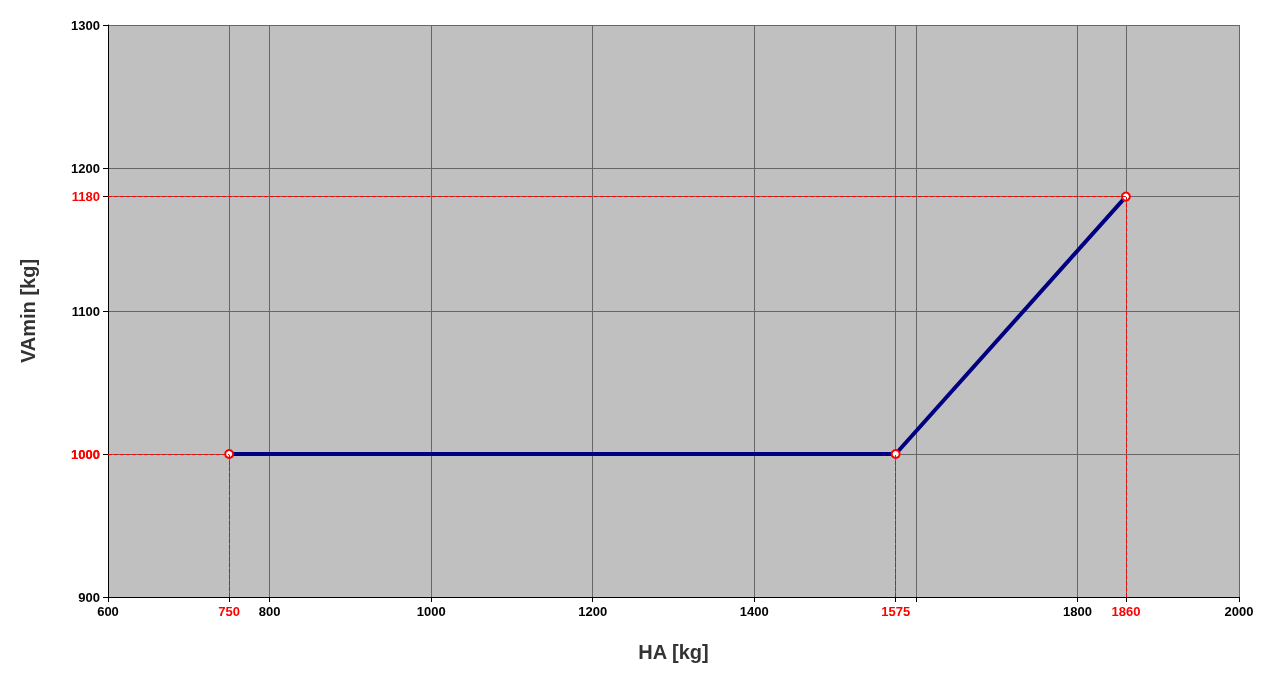 This screenshot has width=1277, height=684. Describe the element at coordinates (896, 611) in the screenshot. I see `ref-line-label: 1575` at that location.